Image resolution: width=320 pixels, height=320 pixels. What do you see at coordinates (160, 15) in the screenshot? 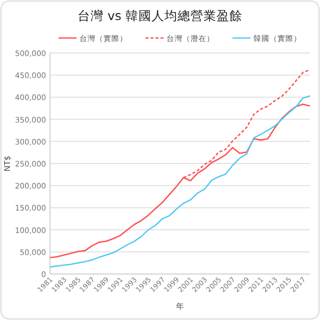
I see `chart-title: 台灣 vs 韓國人均總營業盈餘` at bounding box center [160, 15].